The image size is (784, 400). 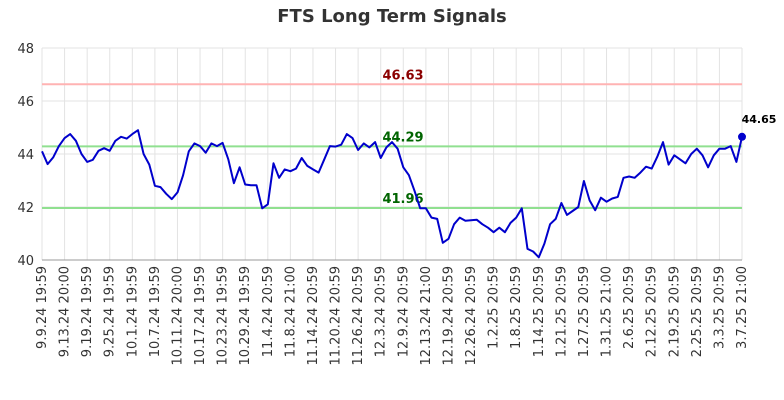 What do you see at coordinates (87, 311) in the screenshot?
I see `x-tick-label: 9.19.24 19:59` at bounding box center [87, 311].